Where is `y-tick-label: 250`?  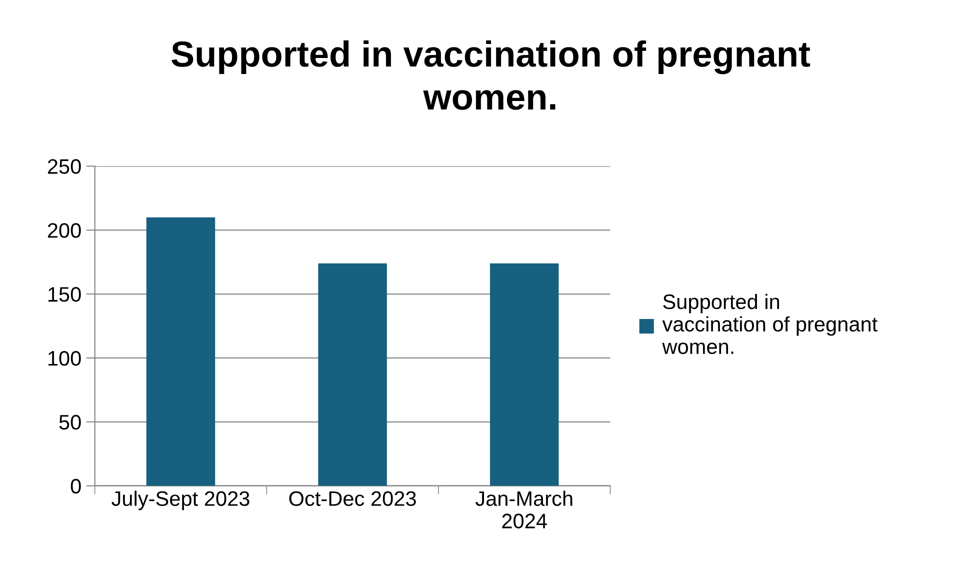
y-tick-label: 250 is located at coordinates (64, 166).